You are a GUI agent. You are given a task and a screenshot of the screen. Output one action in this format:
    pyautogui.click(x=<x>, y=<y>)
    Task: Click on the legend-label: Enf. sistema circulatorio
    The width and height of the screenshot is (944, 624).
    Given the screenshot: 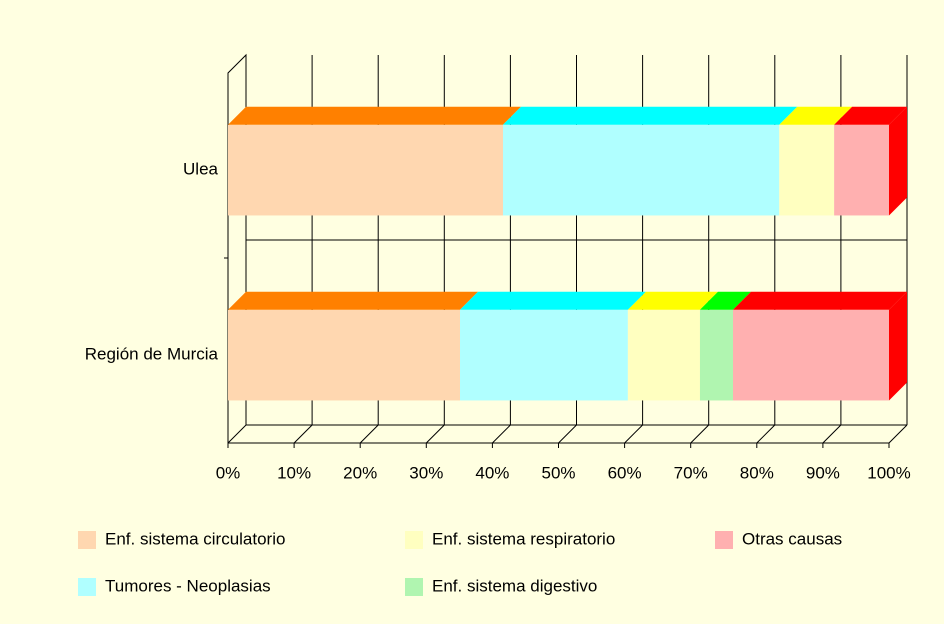 What is the action you would take?
    pyautogui.click(x=195, y=538)
    